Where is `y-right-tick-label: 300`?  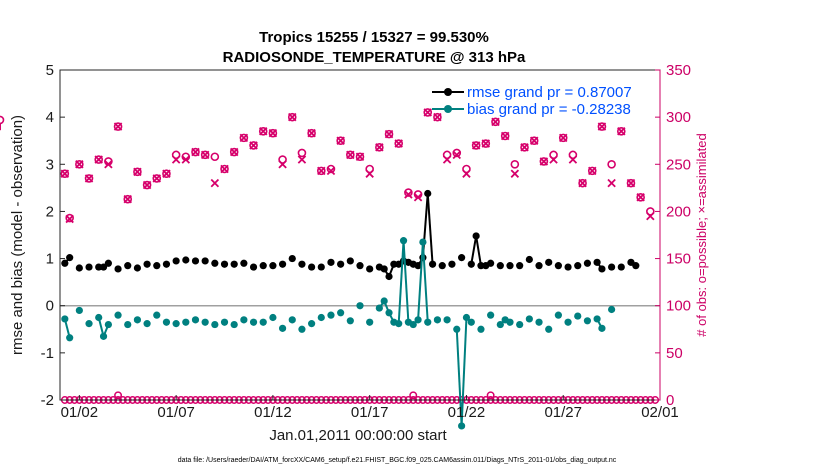 y-right-tick-label: 300 is located at coordinates (678, 117).